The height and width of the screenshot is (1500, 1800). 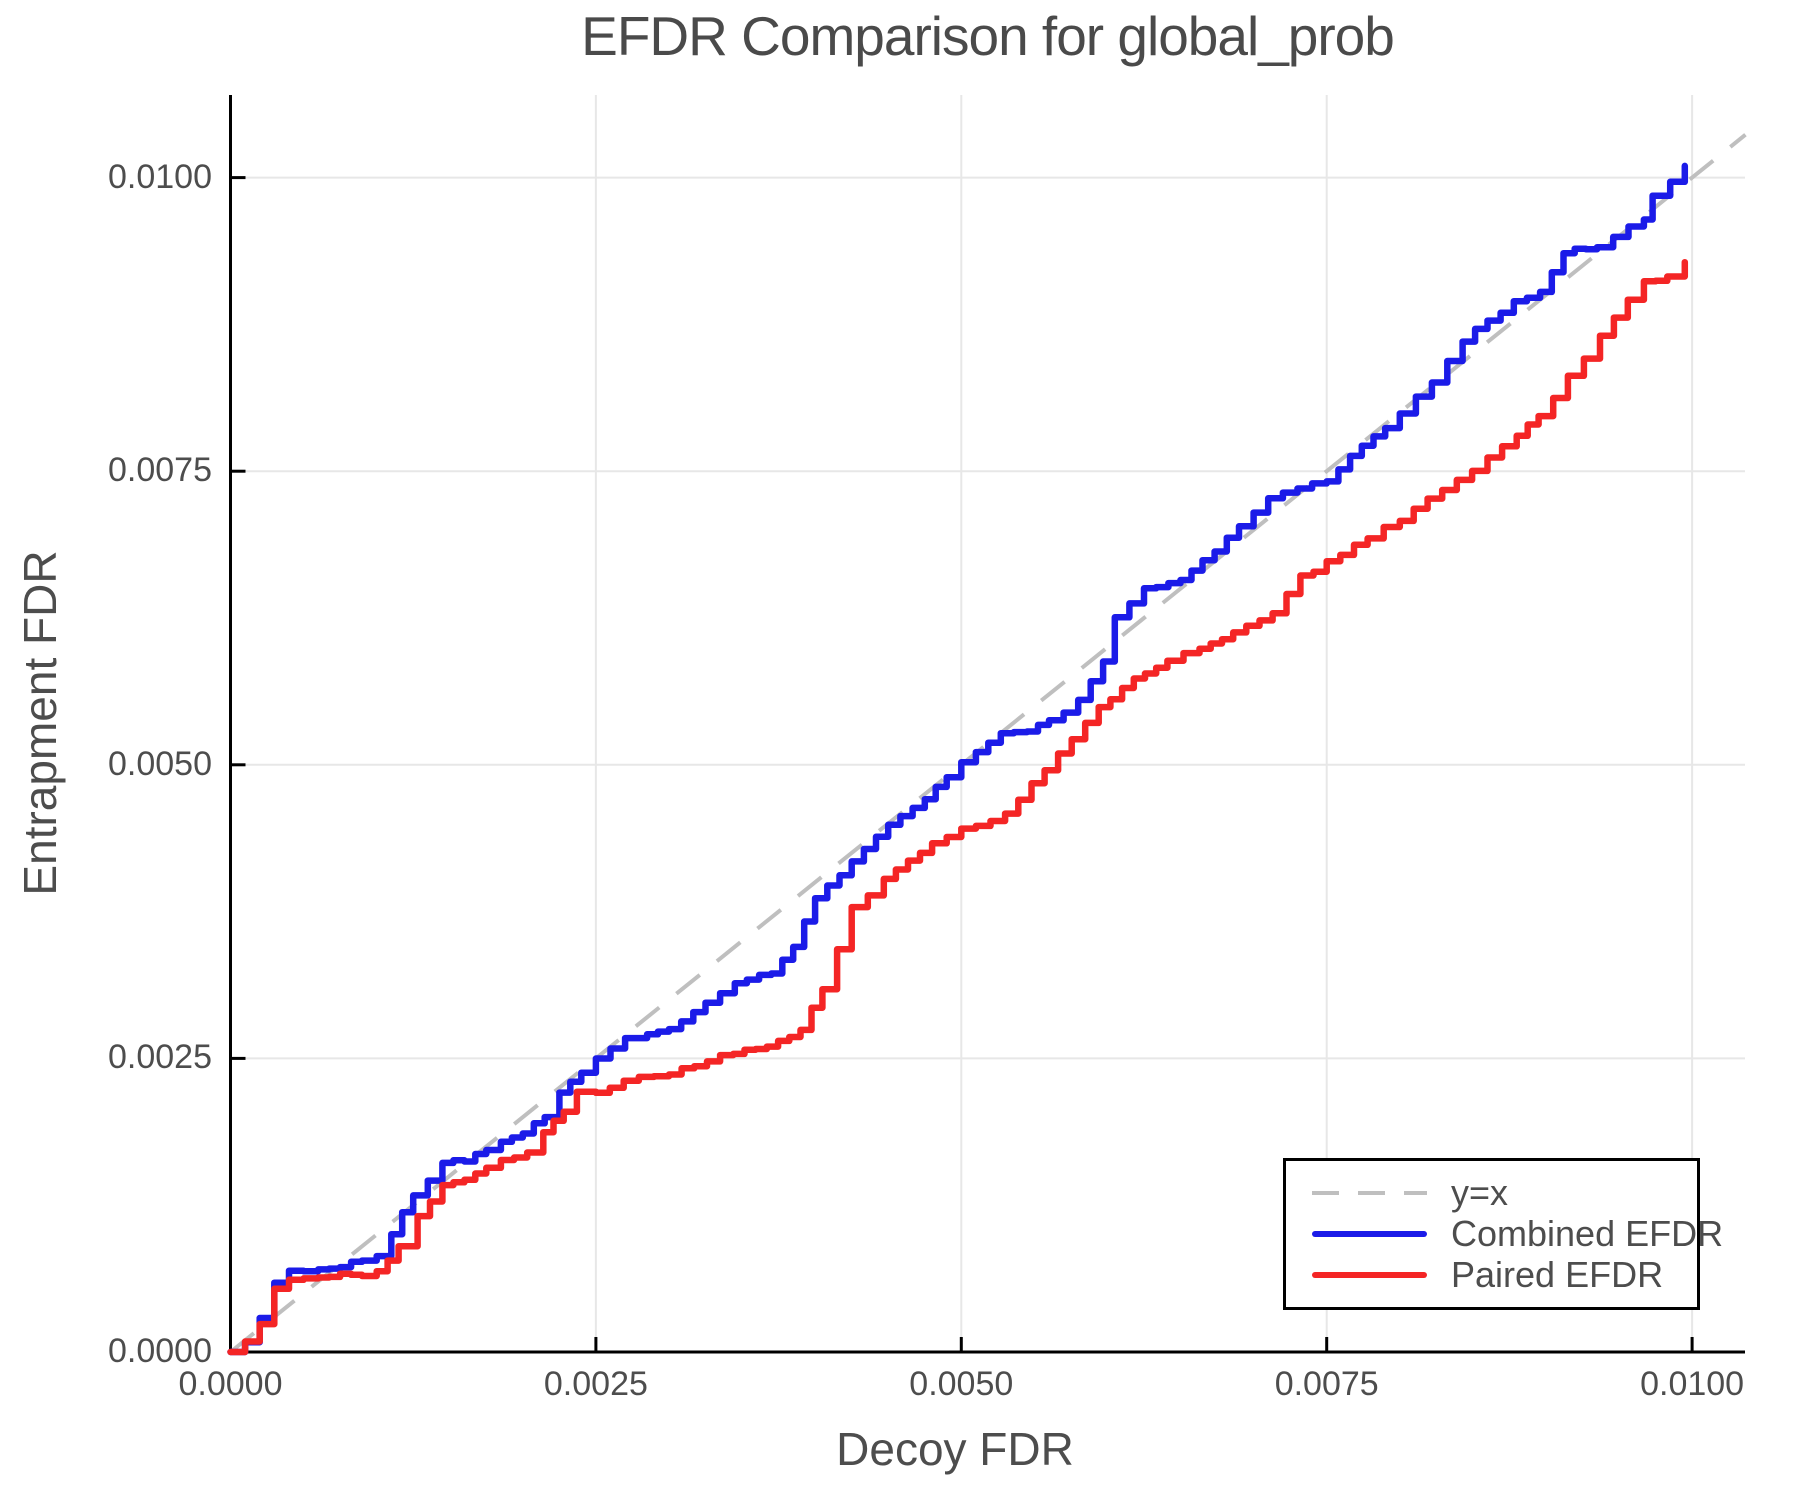 What do you see at coordinates (1557, 1274) in the screenshot?
I see `legend-label: Paired EFDR` at bounding box center [1557, 1274].